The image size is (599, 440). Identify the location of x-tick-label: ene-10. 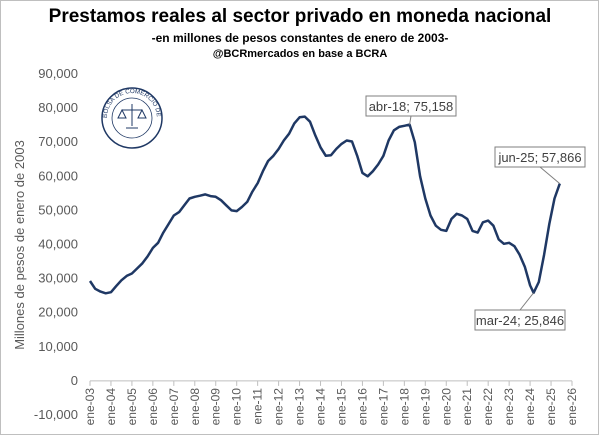
(237, 407).